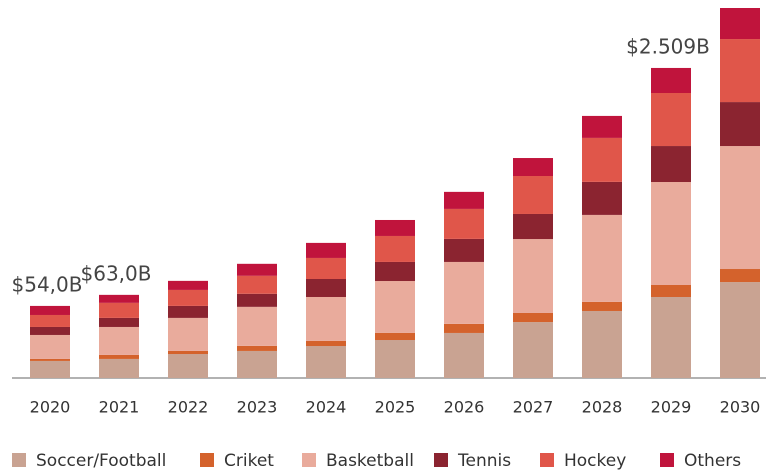 This screenshot has height=475, width=766. Describe the element at coordinates (370, 461) in the screenshot. I see `legend-label: Basketball` at that location.